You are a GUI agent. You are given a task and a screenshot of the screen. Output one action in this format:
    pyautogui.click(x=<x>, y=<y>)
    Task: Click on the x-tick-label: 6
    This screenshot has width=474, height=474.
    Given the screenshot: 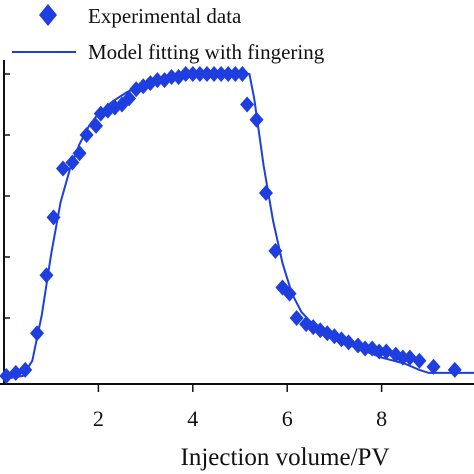 What is the action you would take?
    pyautogui.click(x=287, y=418)
    